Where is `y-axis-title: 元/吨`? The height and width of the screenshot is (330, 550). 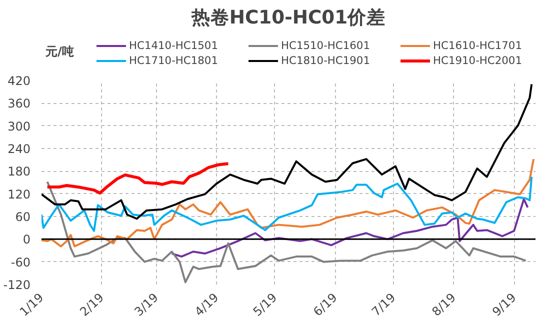 y-axis-title: 元/吨 is located at coordinates (59, 51).